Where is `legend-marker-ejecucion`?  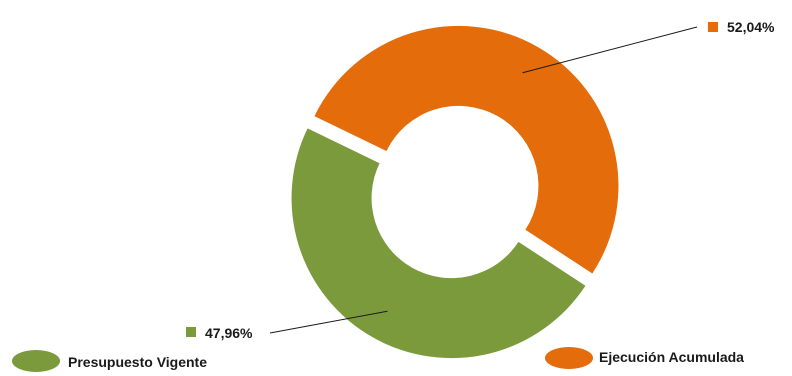 legend-marker-ejecucion is located at coordinates (569, 358).